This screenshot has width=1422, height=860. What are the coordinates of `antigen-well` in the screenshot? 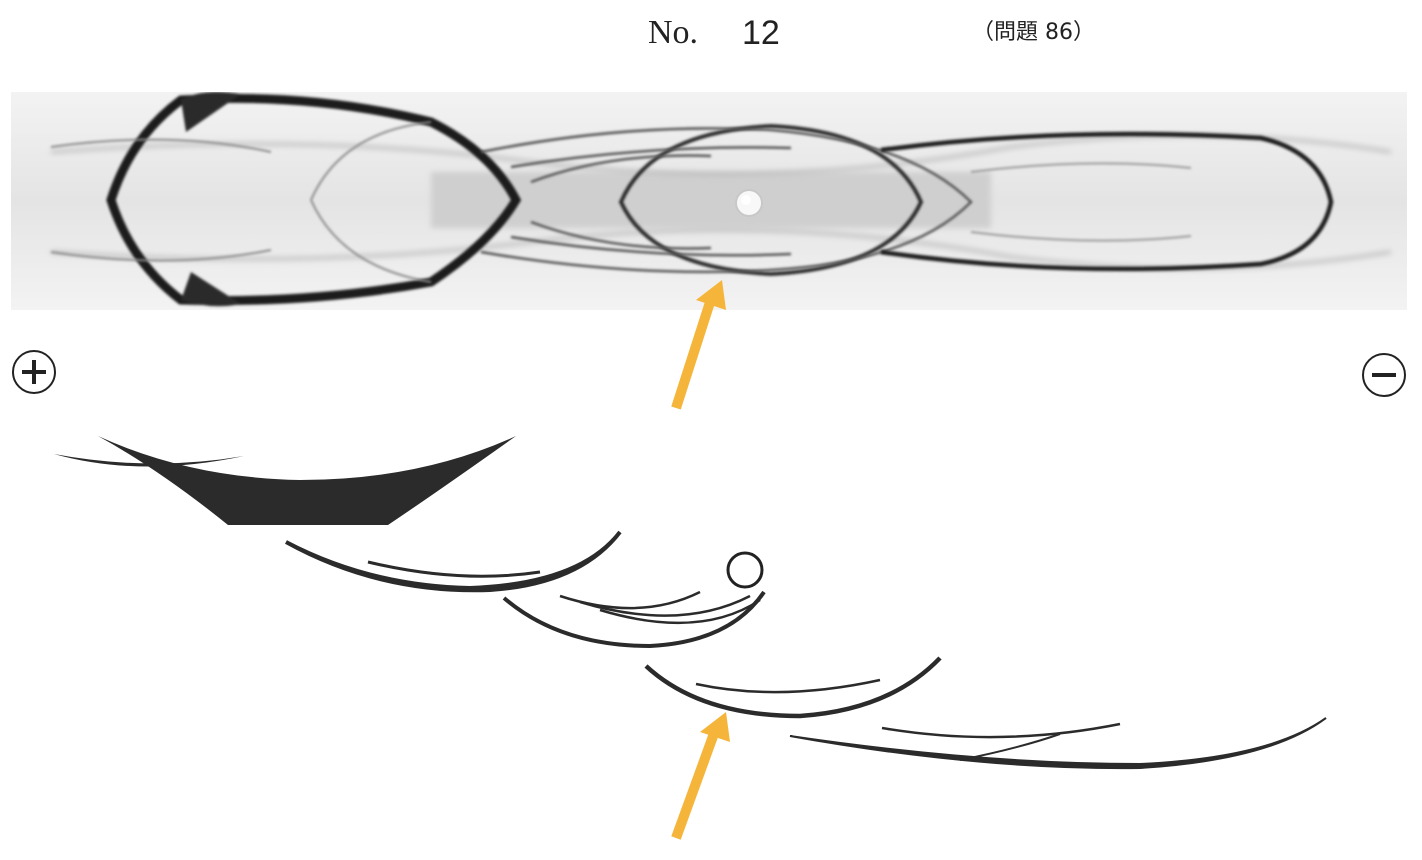 It's located at (745, 570).